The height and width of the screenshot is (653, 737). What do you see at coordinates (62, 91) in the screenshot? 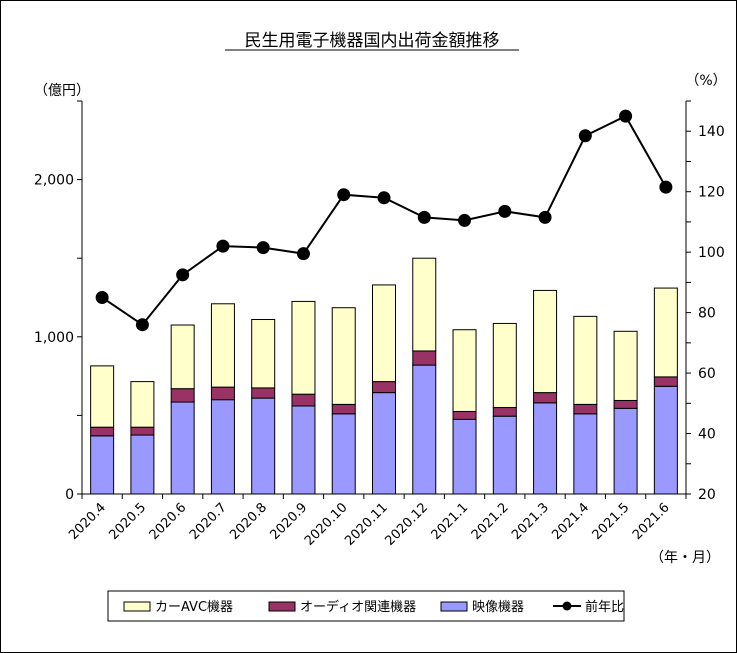
I see `left-axis-unit: （億円）` at bounding box center [62, 91].